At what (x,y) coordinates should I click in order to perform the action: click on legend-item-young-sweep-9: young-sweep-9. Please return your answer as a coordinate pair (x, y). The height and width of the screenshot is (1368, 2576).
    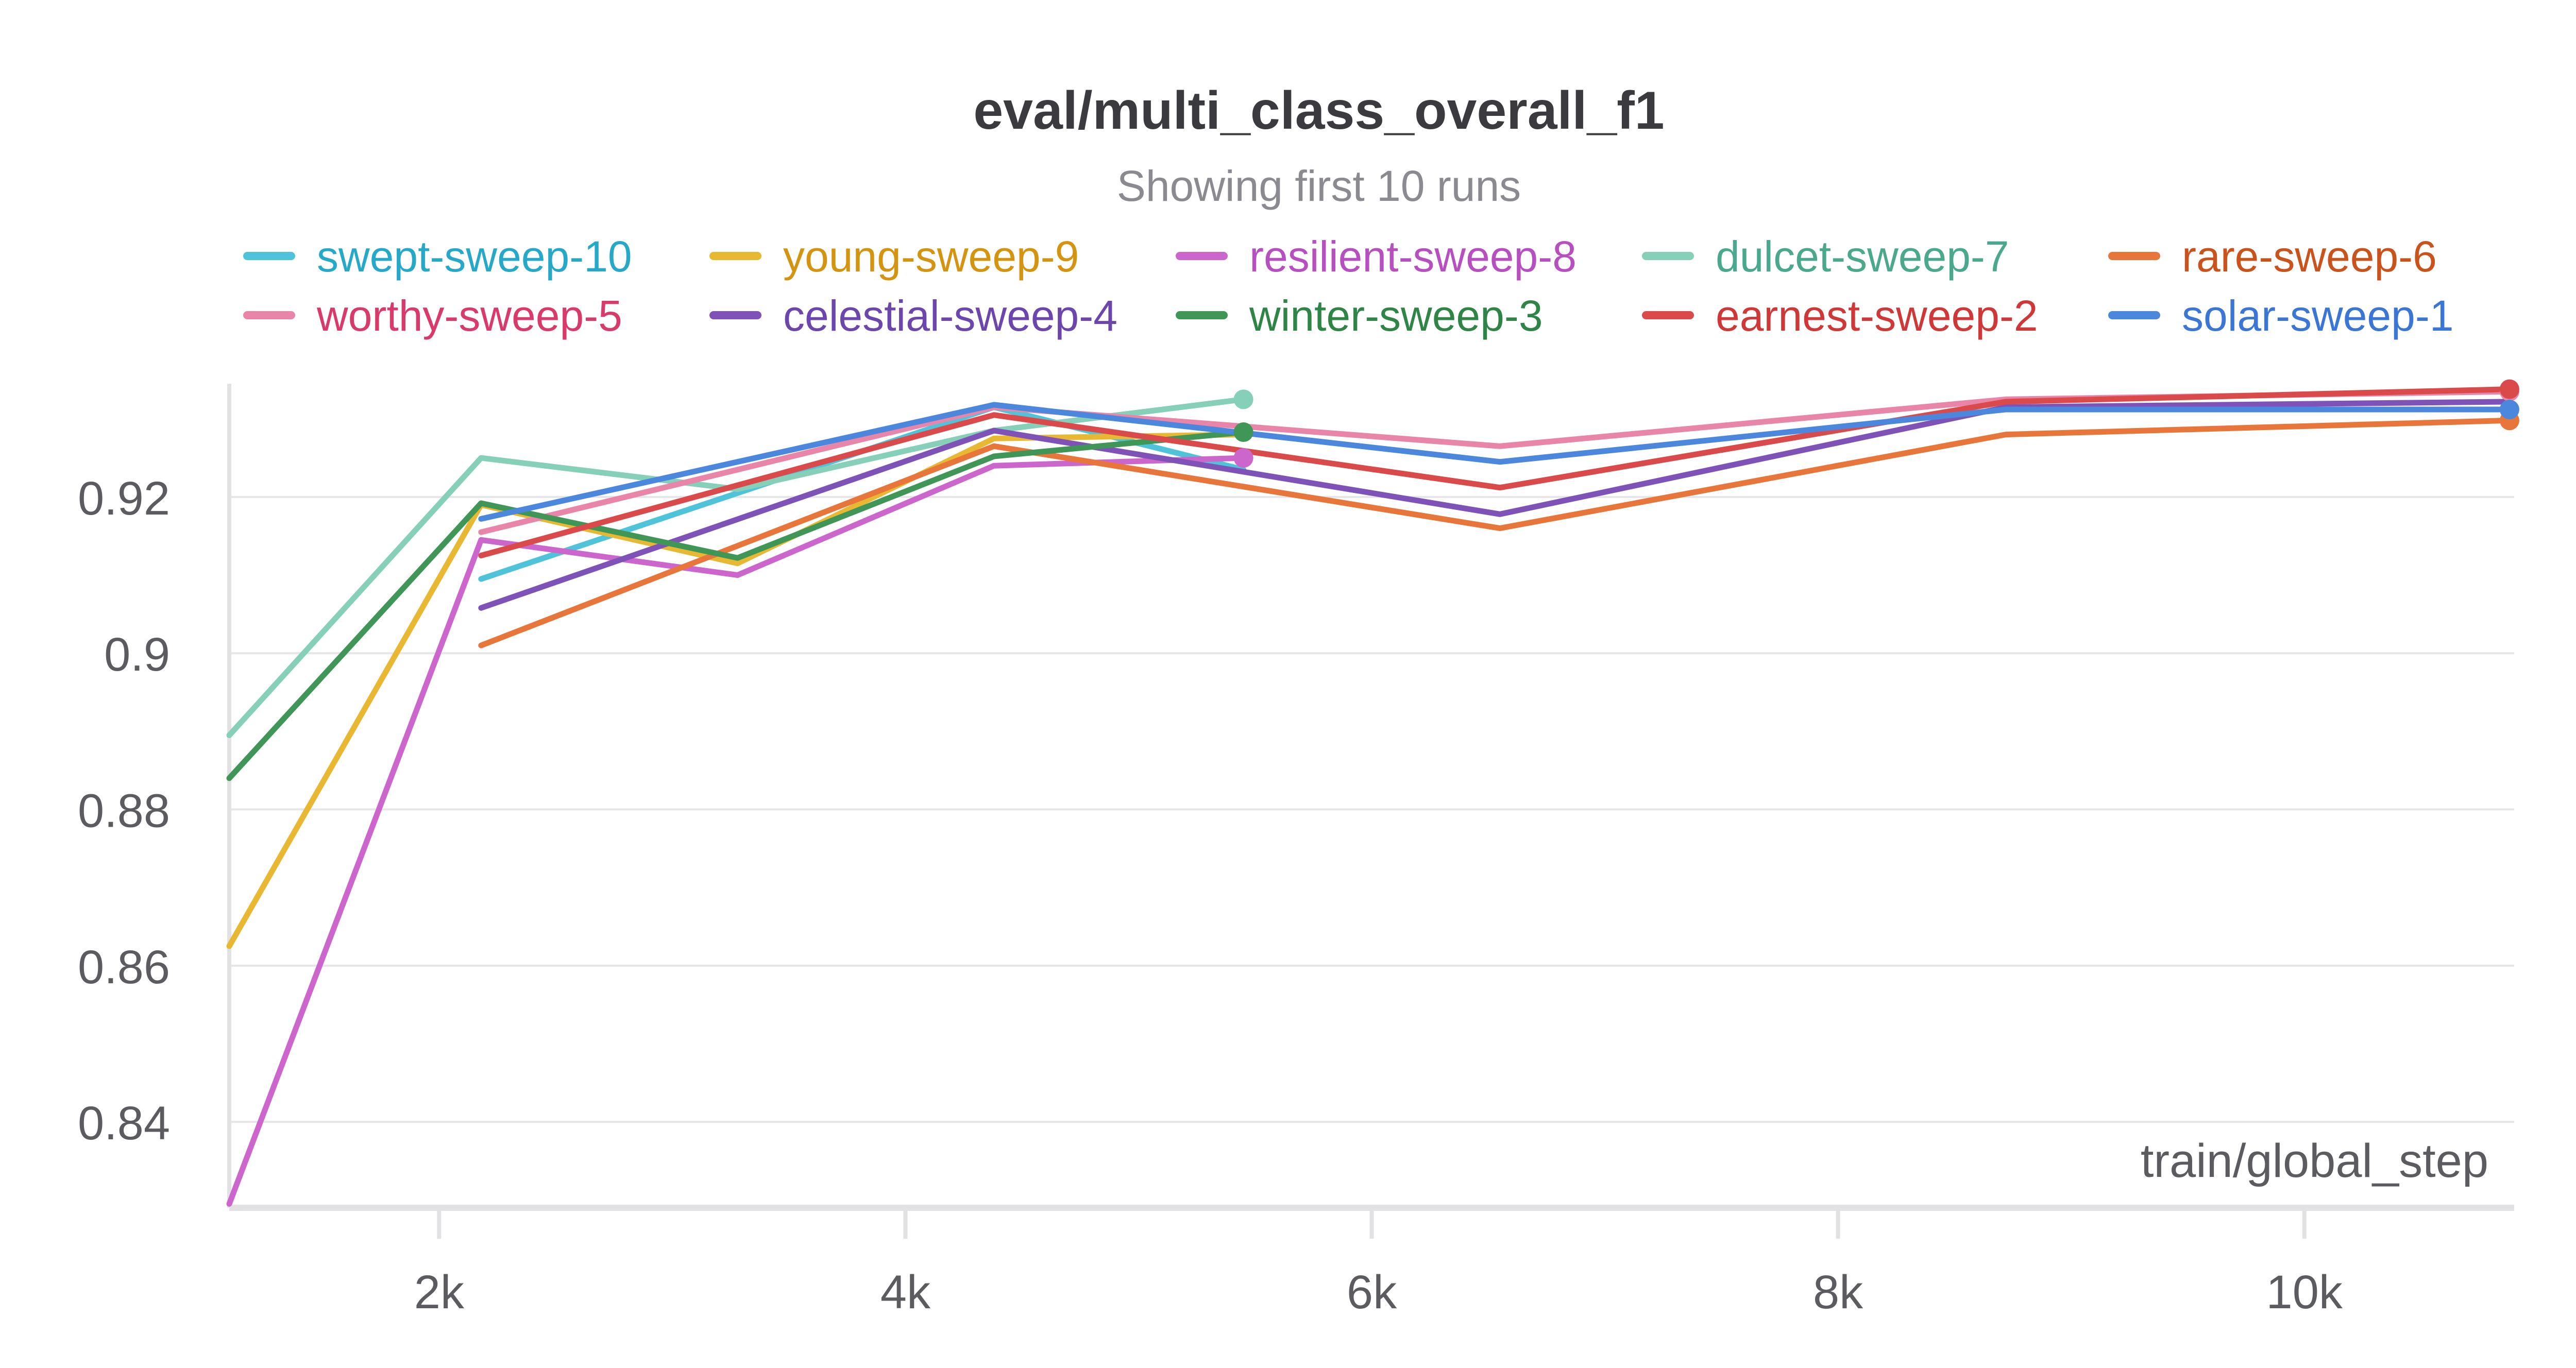
    Looking at the image, I should click on (894, 256).